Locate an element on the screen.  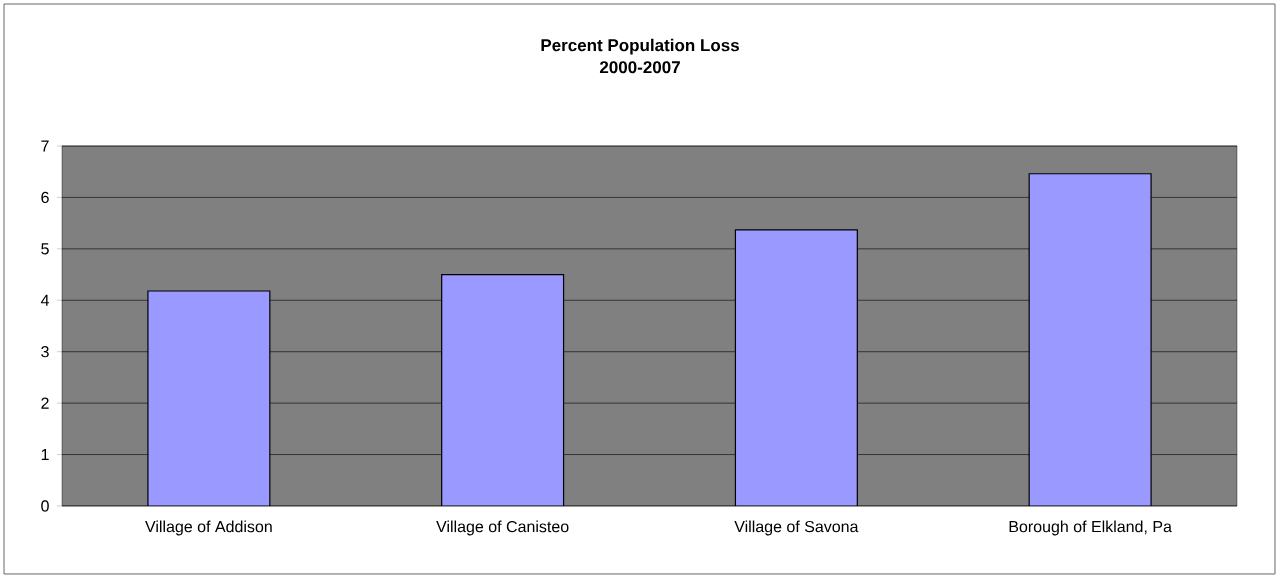
y-tick-label: 2 is located at coordinates (45, 403).